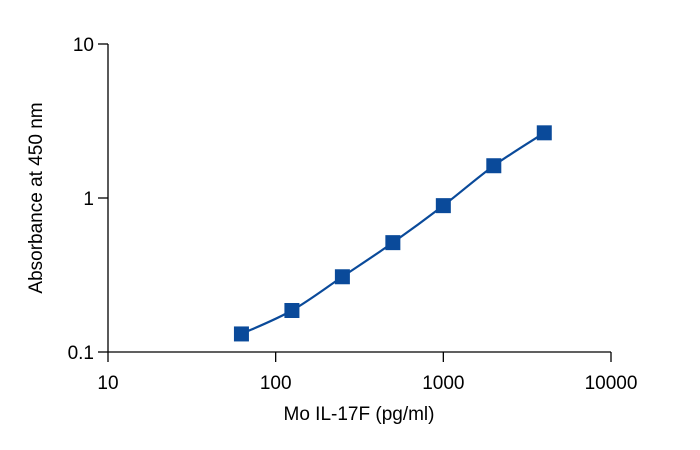  What do you see at coordinates (83, 45) in the screenshot?
I see `y-tick-label: 10` at bounding box center [83, 45].